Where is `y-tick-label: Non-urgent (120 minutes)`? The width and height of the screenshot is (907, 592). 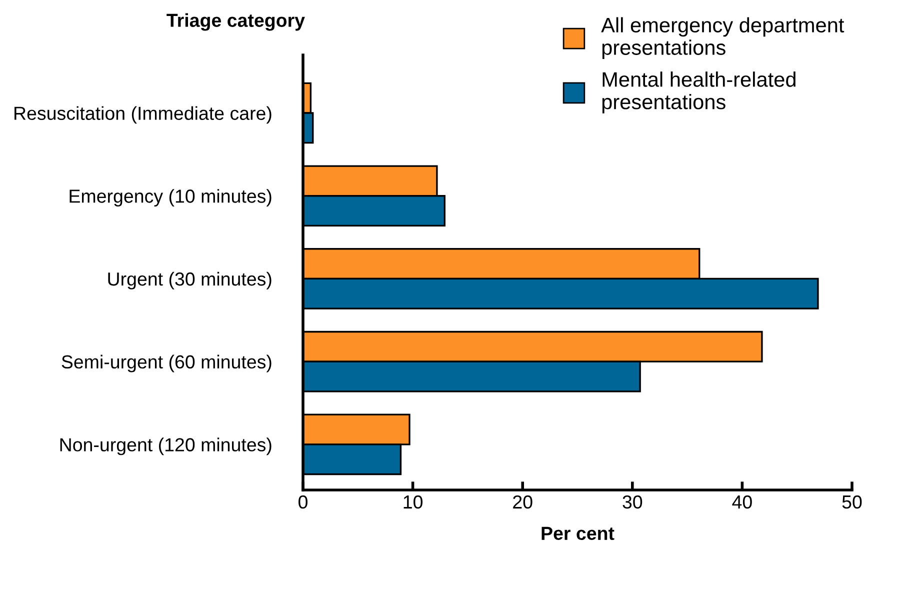 y-tick-label: Non-urgent (120 minutes) is located at coordinates (166, 447).